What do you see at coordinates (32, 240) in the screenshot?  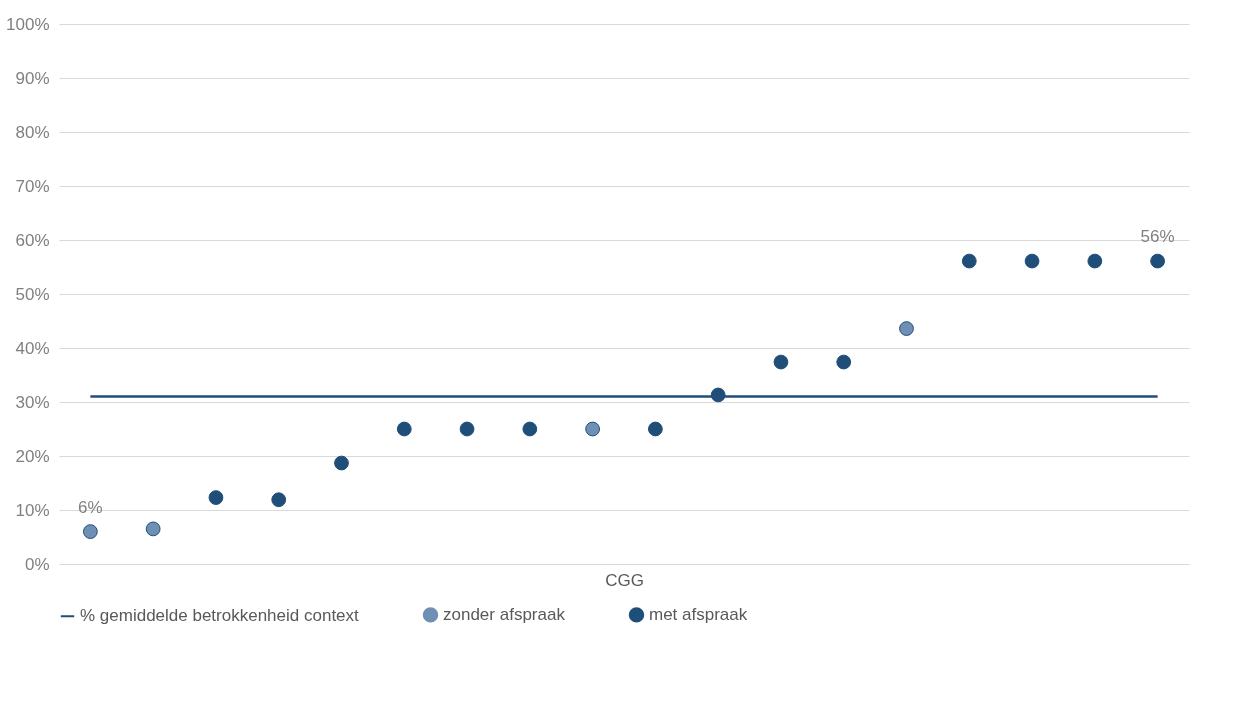 I see `y-tick-label: 60%` at bounding box center [32, 240].